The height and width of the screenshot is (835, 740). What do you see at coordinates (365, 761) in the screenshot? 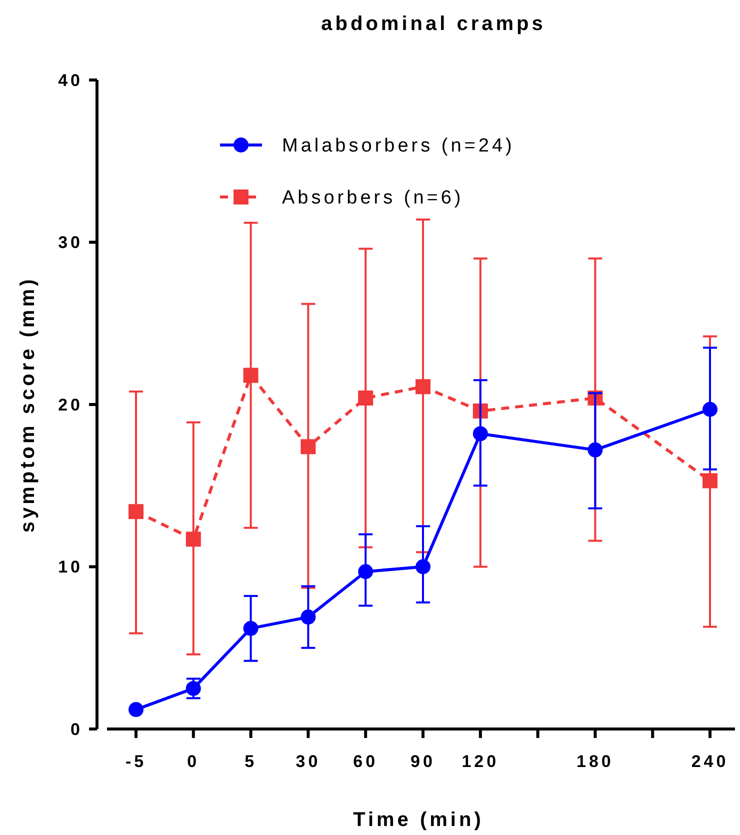
I see `x-tick-label: 60` at bounding box center [365, 761].